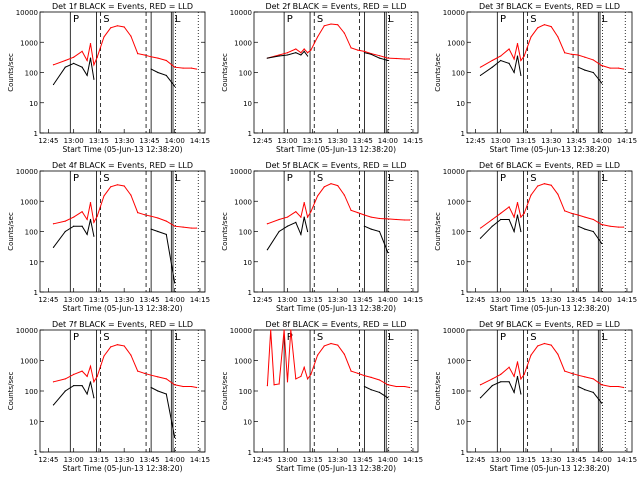 The height and width of the screenshot is (480, 640). What do you see at coordinates (122, 324) in the screenshot?
I see `panel-title: Det 7f BLACK = Events, RED = LLD` at bounding box center [122, 324].